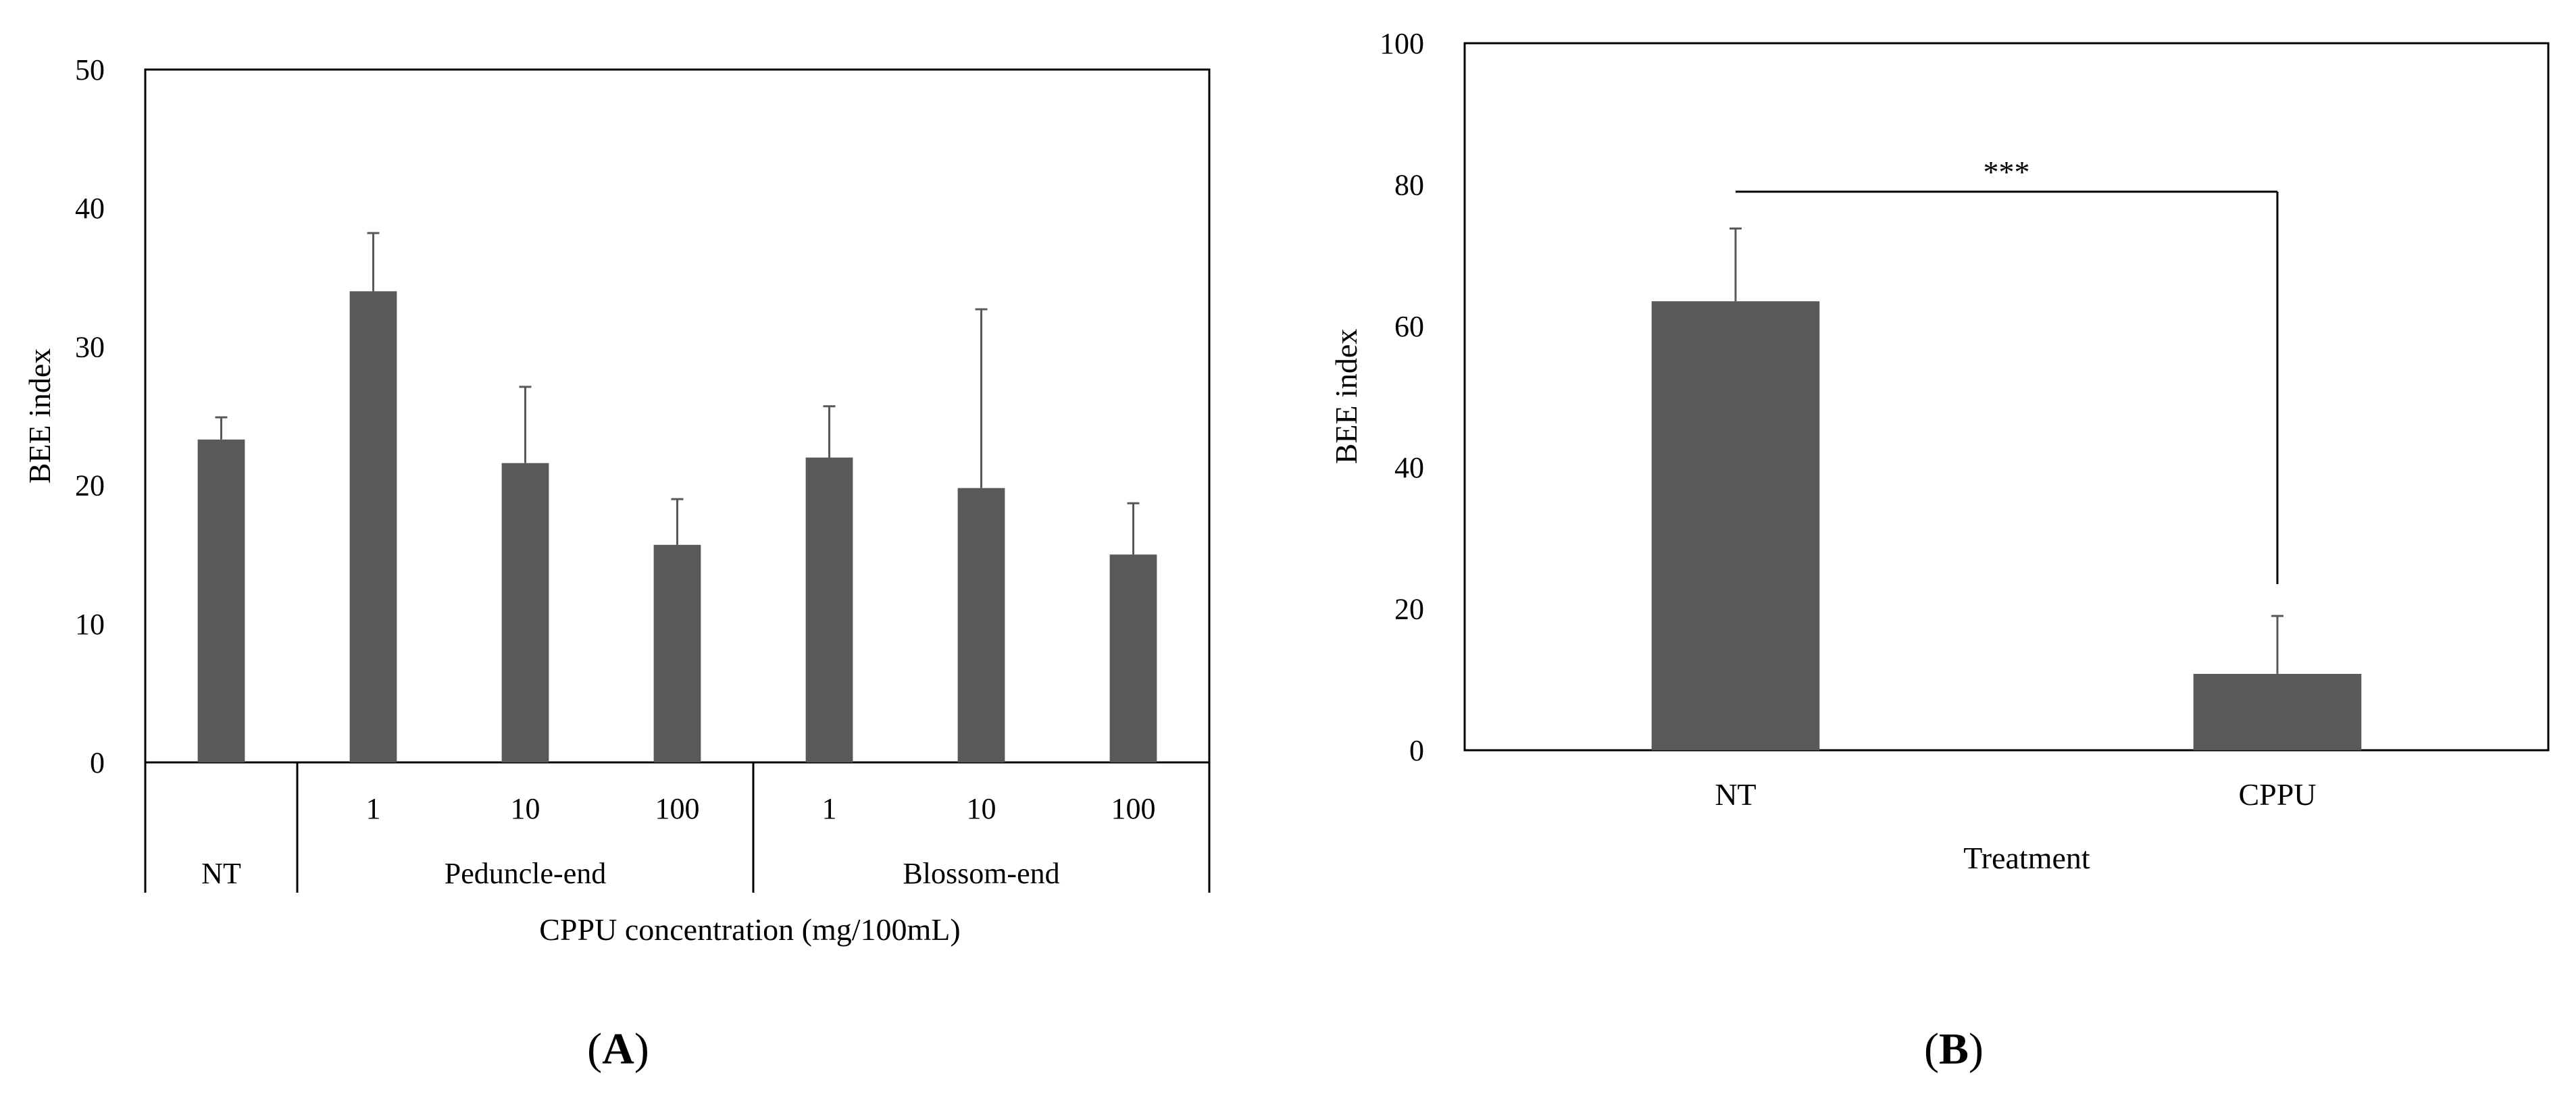  Describe the element at coordinates (2277, 794) in the screenshot. I see `chart-b-category-label: CPPU` at that location.